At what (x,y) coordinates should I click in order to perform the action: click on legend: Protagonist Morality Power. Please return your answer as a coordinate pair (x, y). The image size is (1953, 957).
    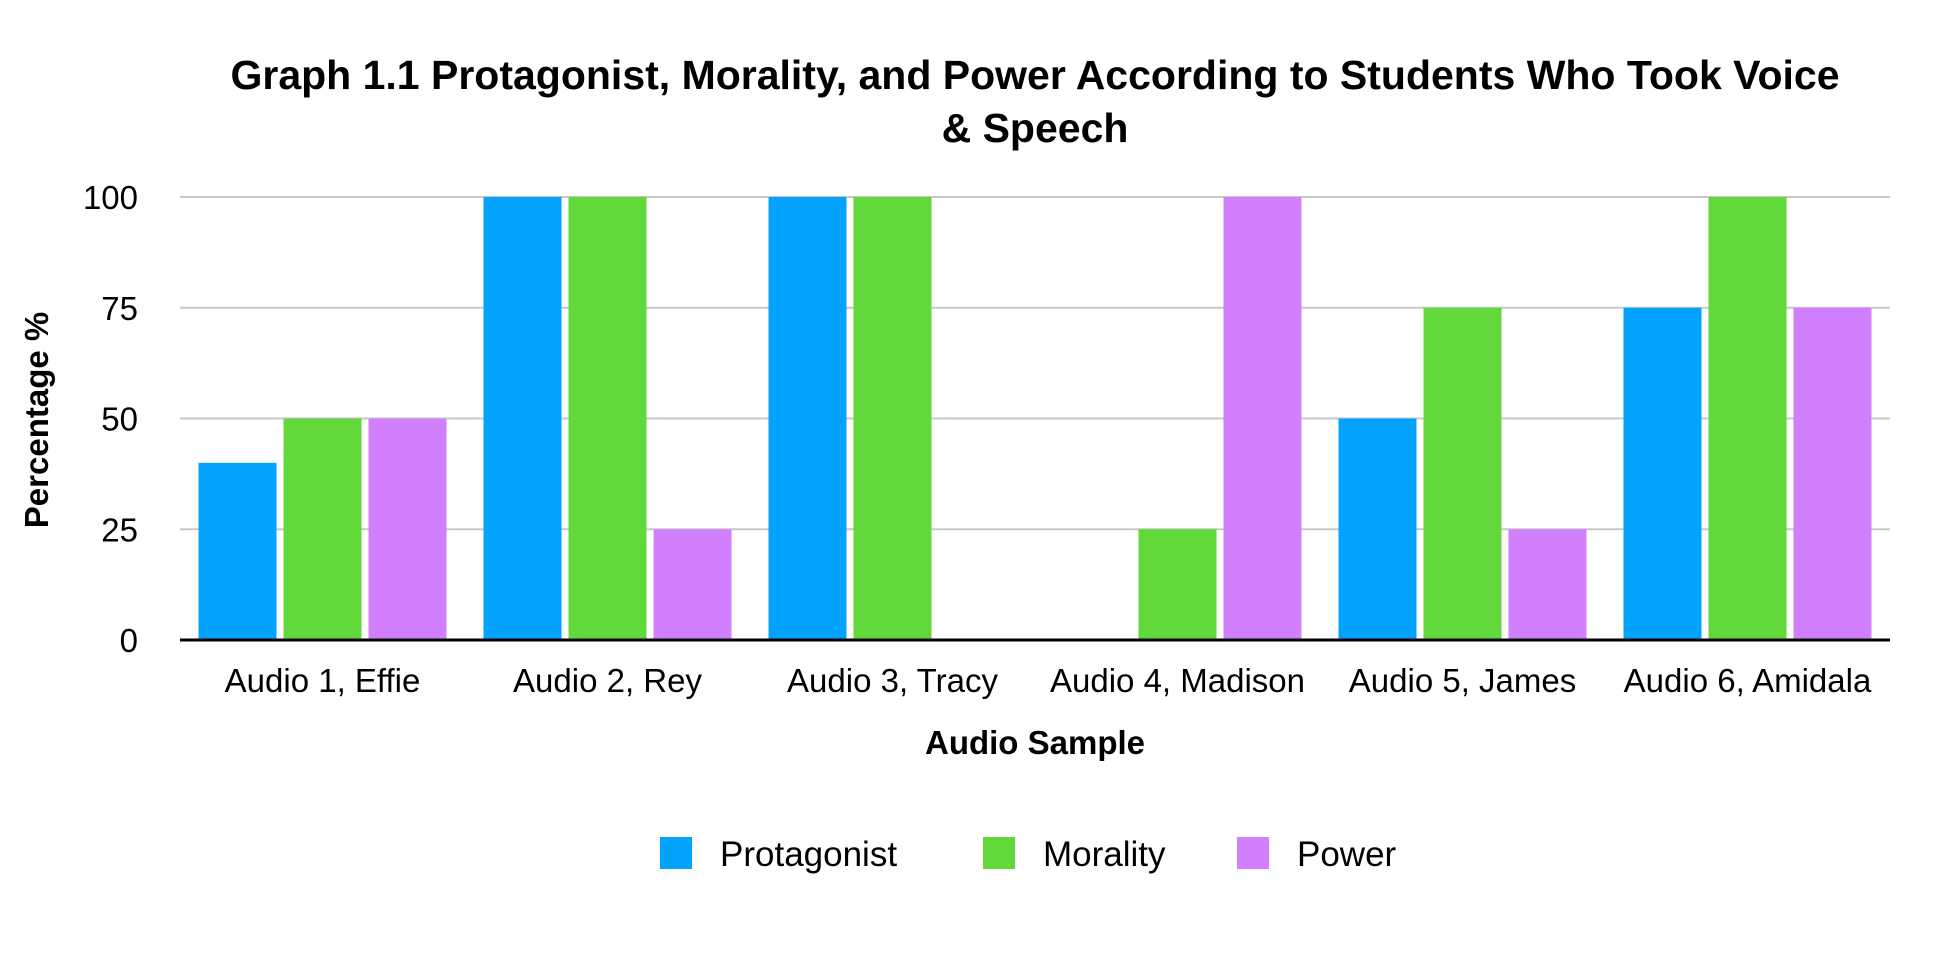
    Looking at the image, I should click on (1028, 854).